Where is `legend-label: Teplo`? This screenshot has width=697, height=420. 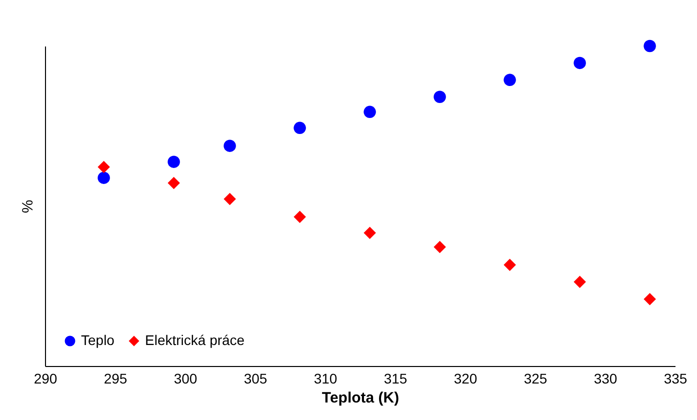 legend-label: Teplo is located at coordinates (98, 340).